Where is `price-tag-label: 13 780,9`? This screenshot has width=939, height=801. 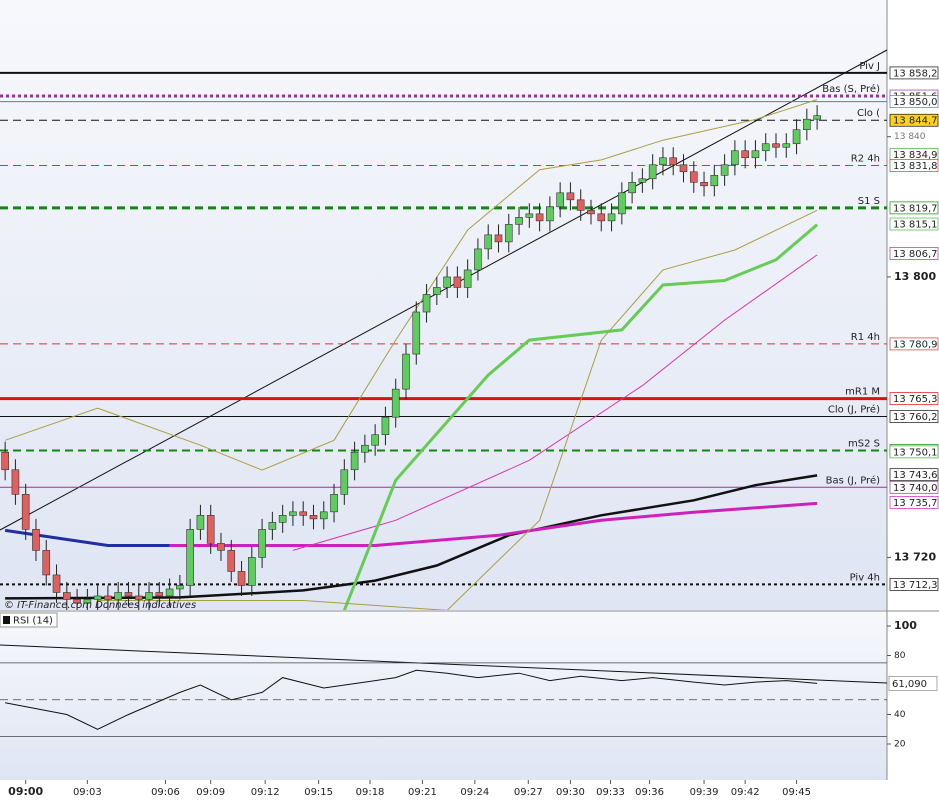 price-tag-label: 13 780,9 is located at coordinates (915, 344).